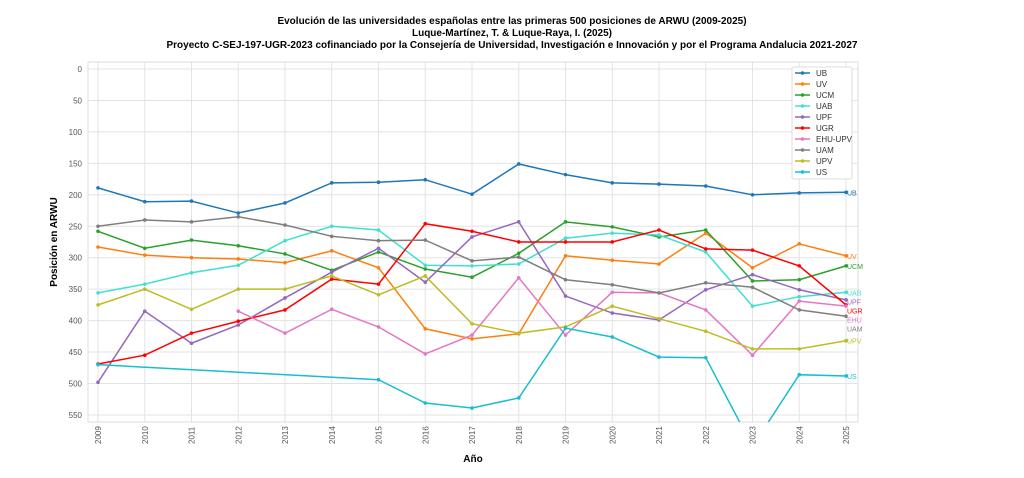  I want to click on legend-entry: UV, so click(822, 84).